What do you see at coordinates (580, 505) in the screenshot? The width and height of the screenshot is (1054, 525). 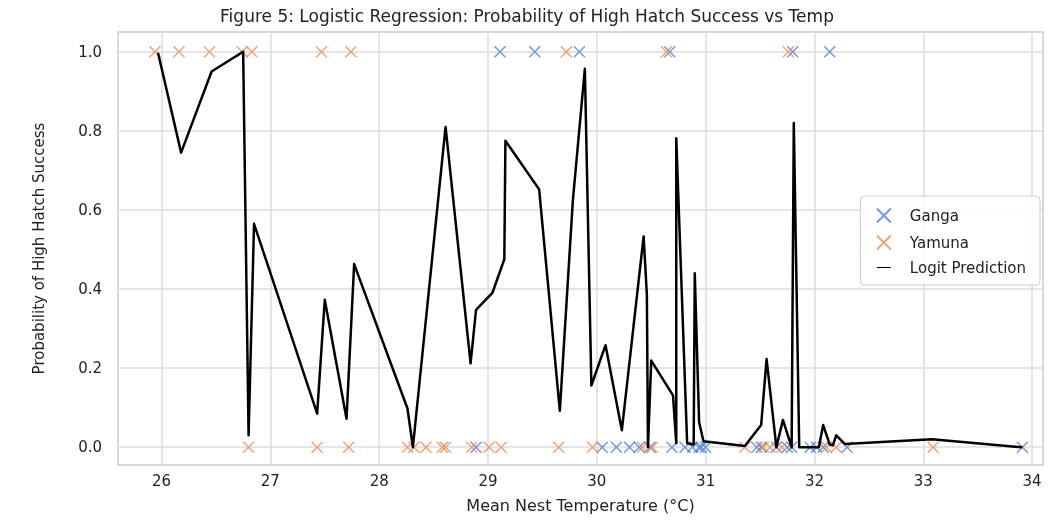 I see `x-axis-title: Mean Nest Temperature (°C)` at bounding box center [580, 505].